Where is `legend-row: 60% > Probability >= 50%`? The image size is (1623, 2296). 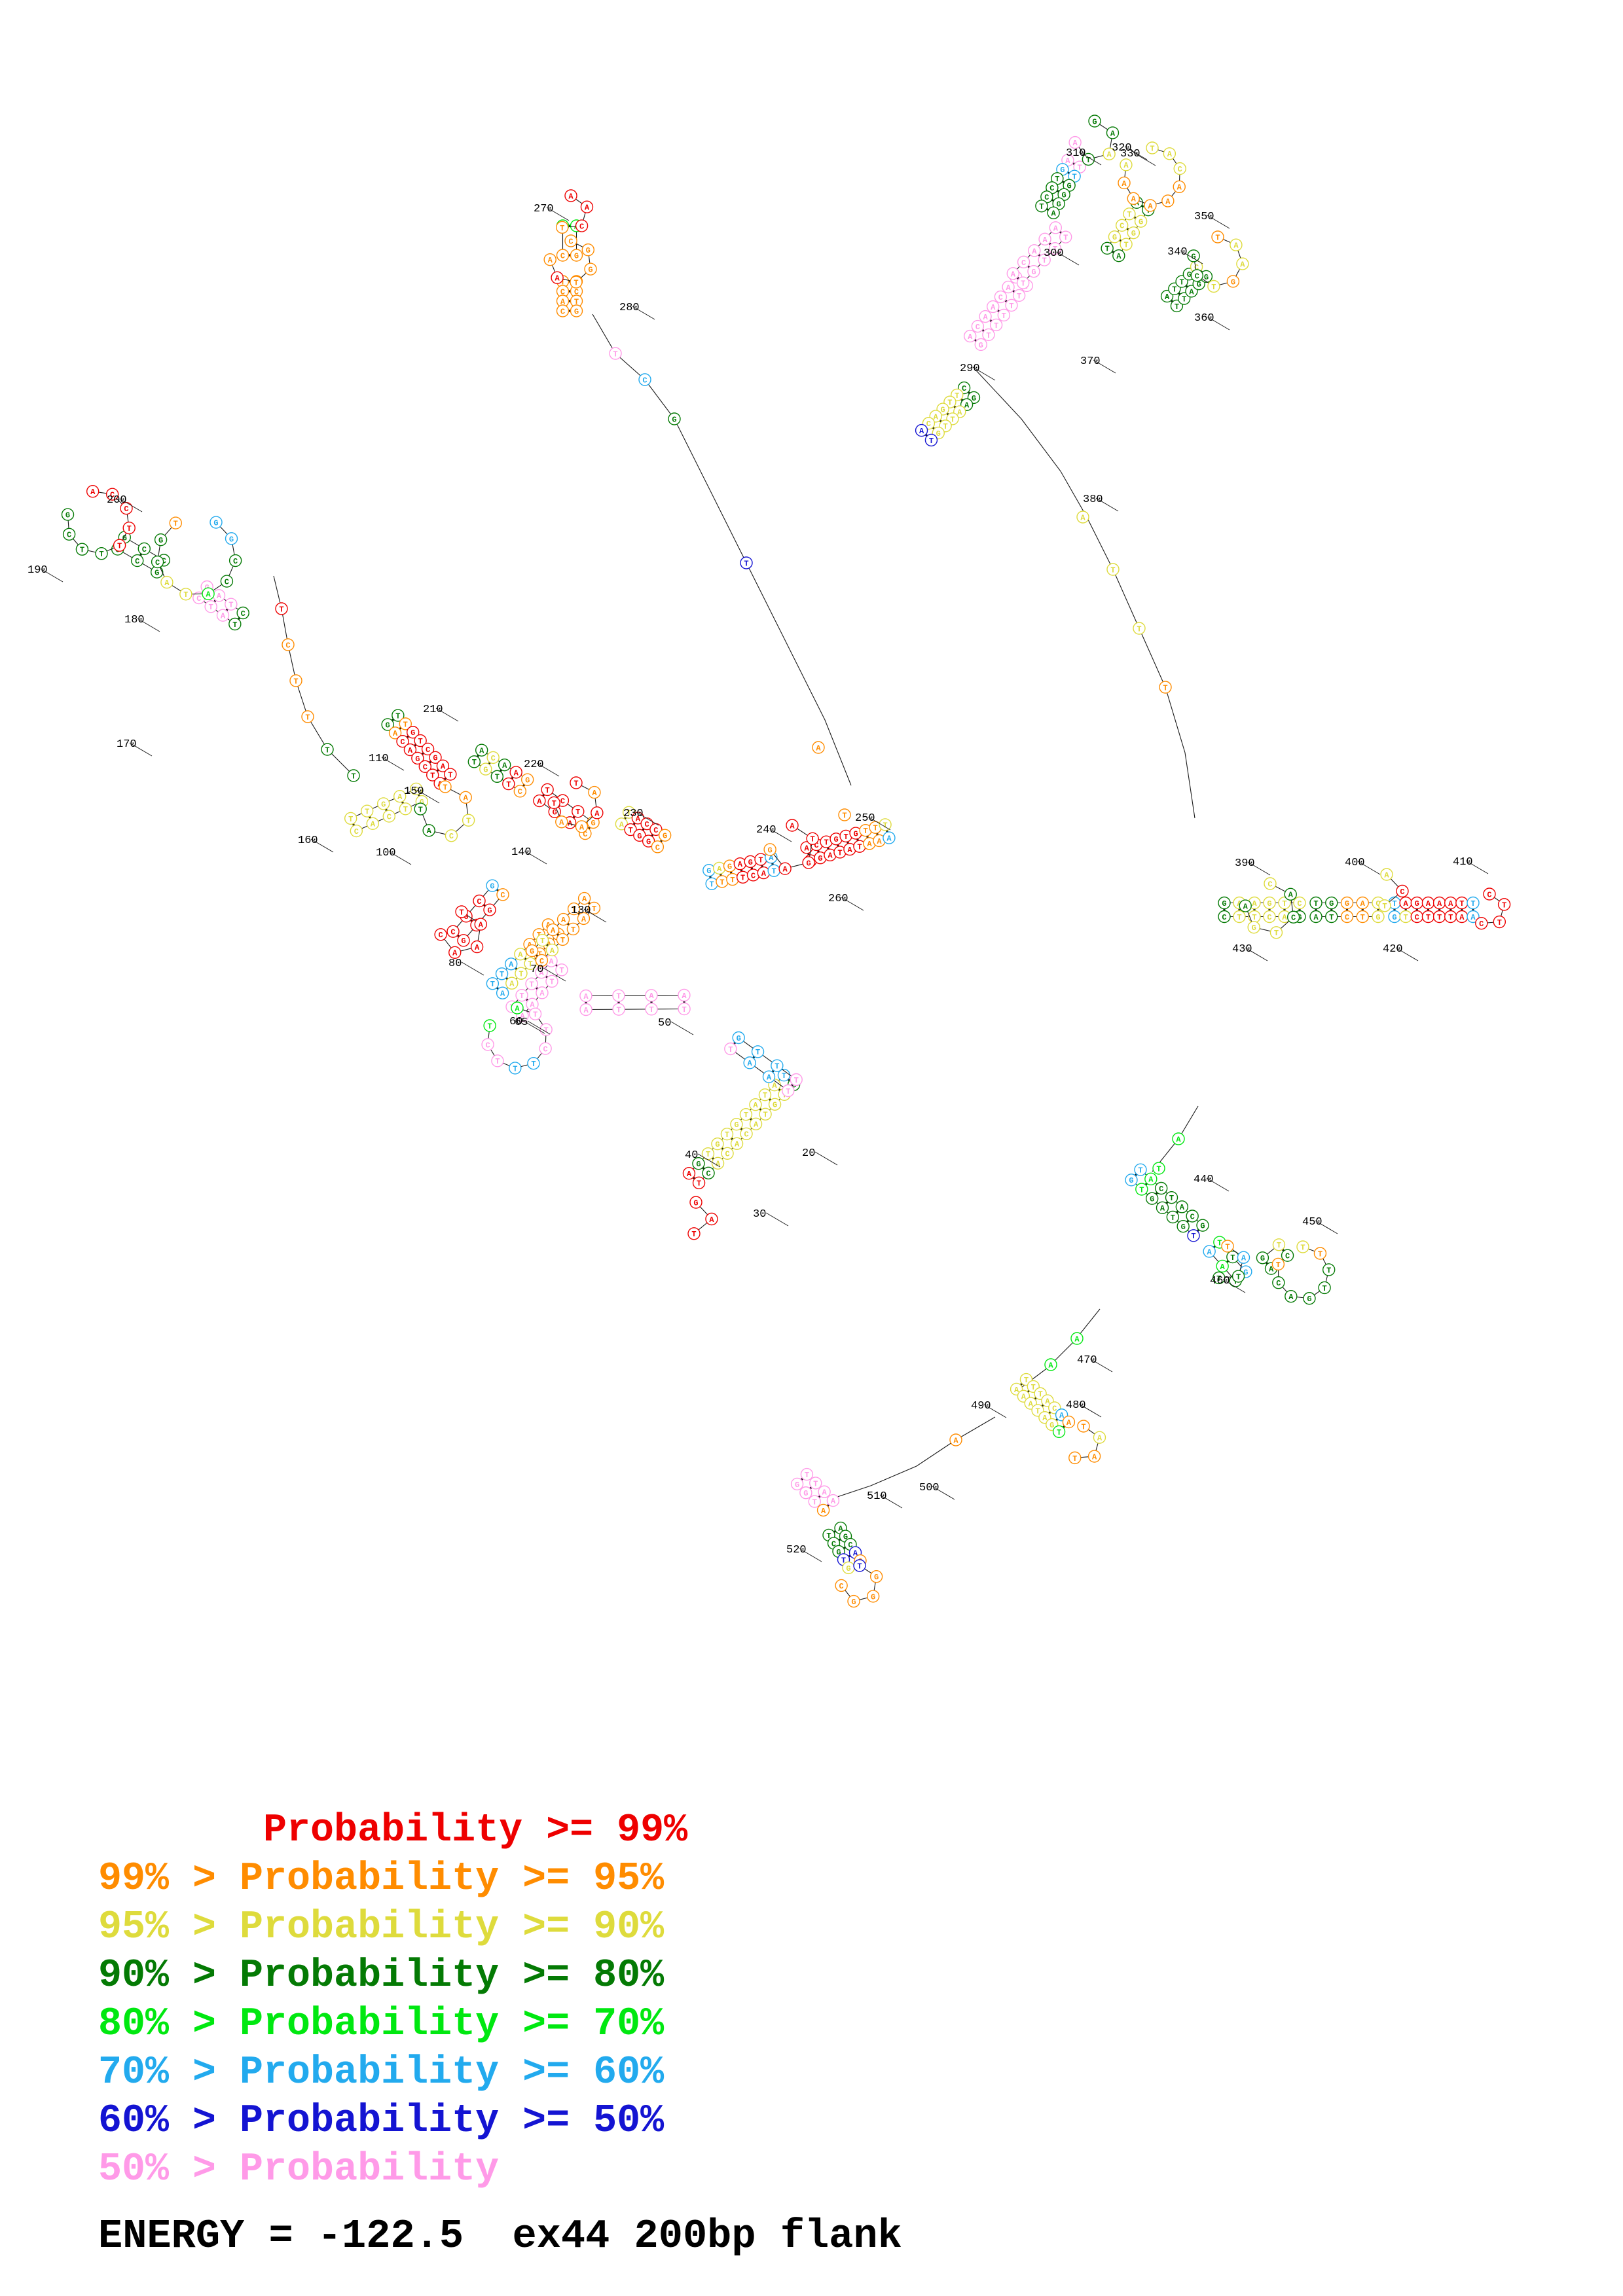 legend-row: 60% > Probability >= 50% is located at coordinates (381, 2121).